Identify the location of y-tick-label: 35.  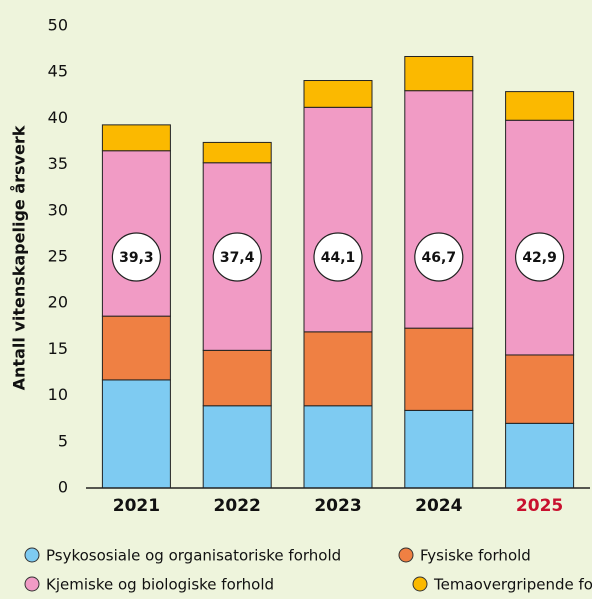
(58, 163).